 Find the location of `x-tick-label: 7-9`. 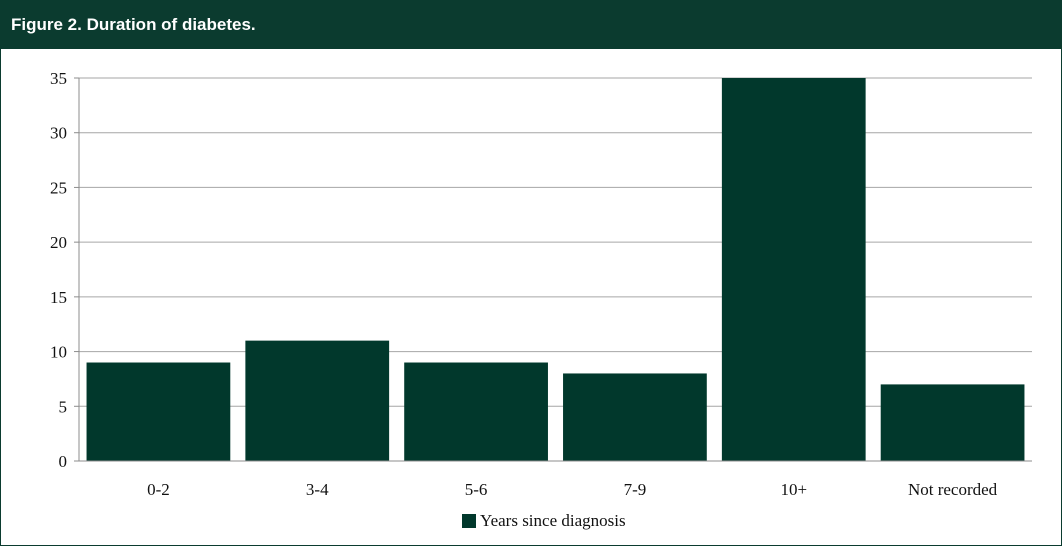

x-tick-label: 7-9 is located at coordinates (635, 489).